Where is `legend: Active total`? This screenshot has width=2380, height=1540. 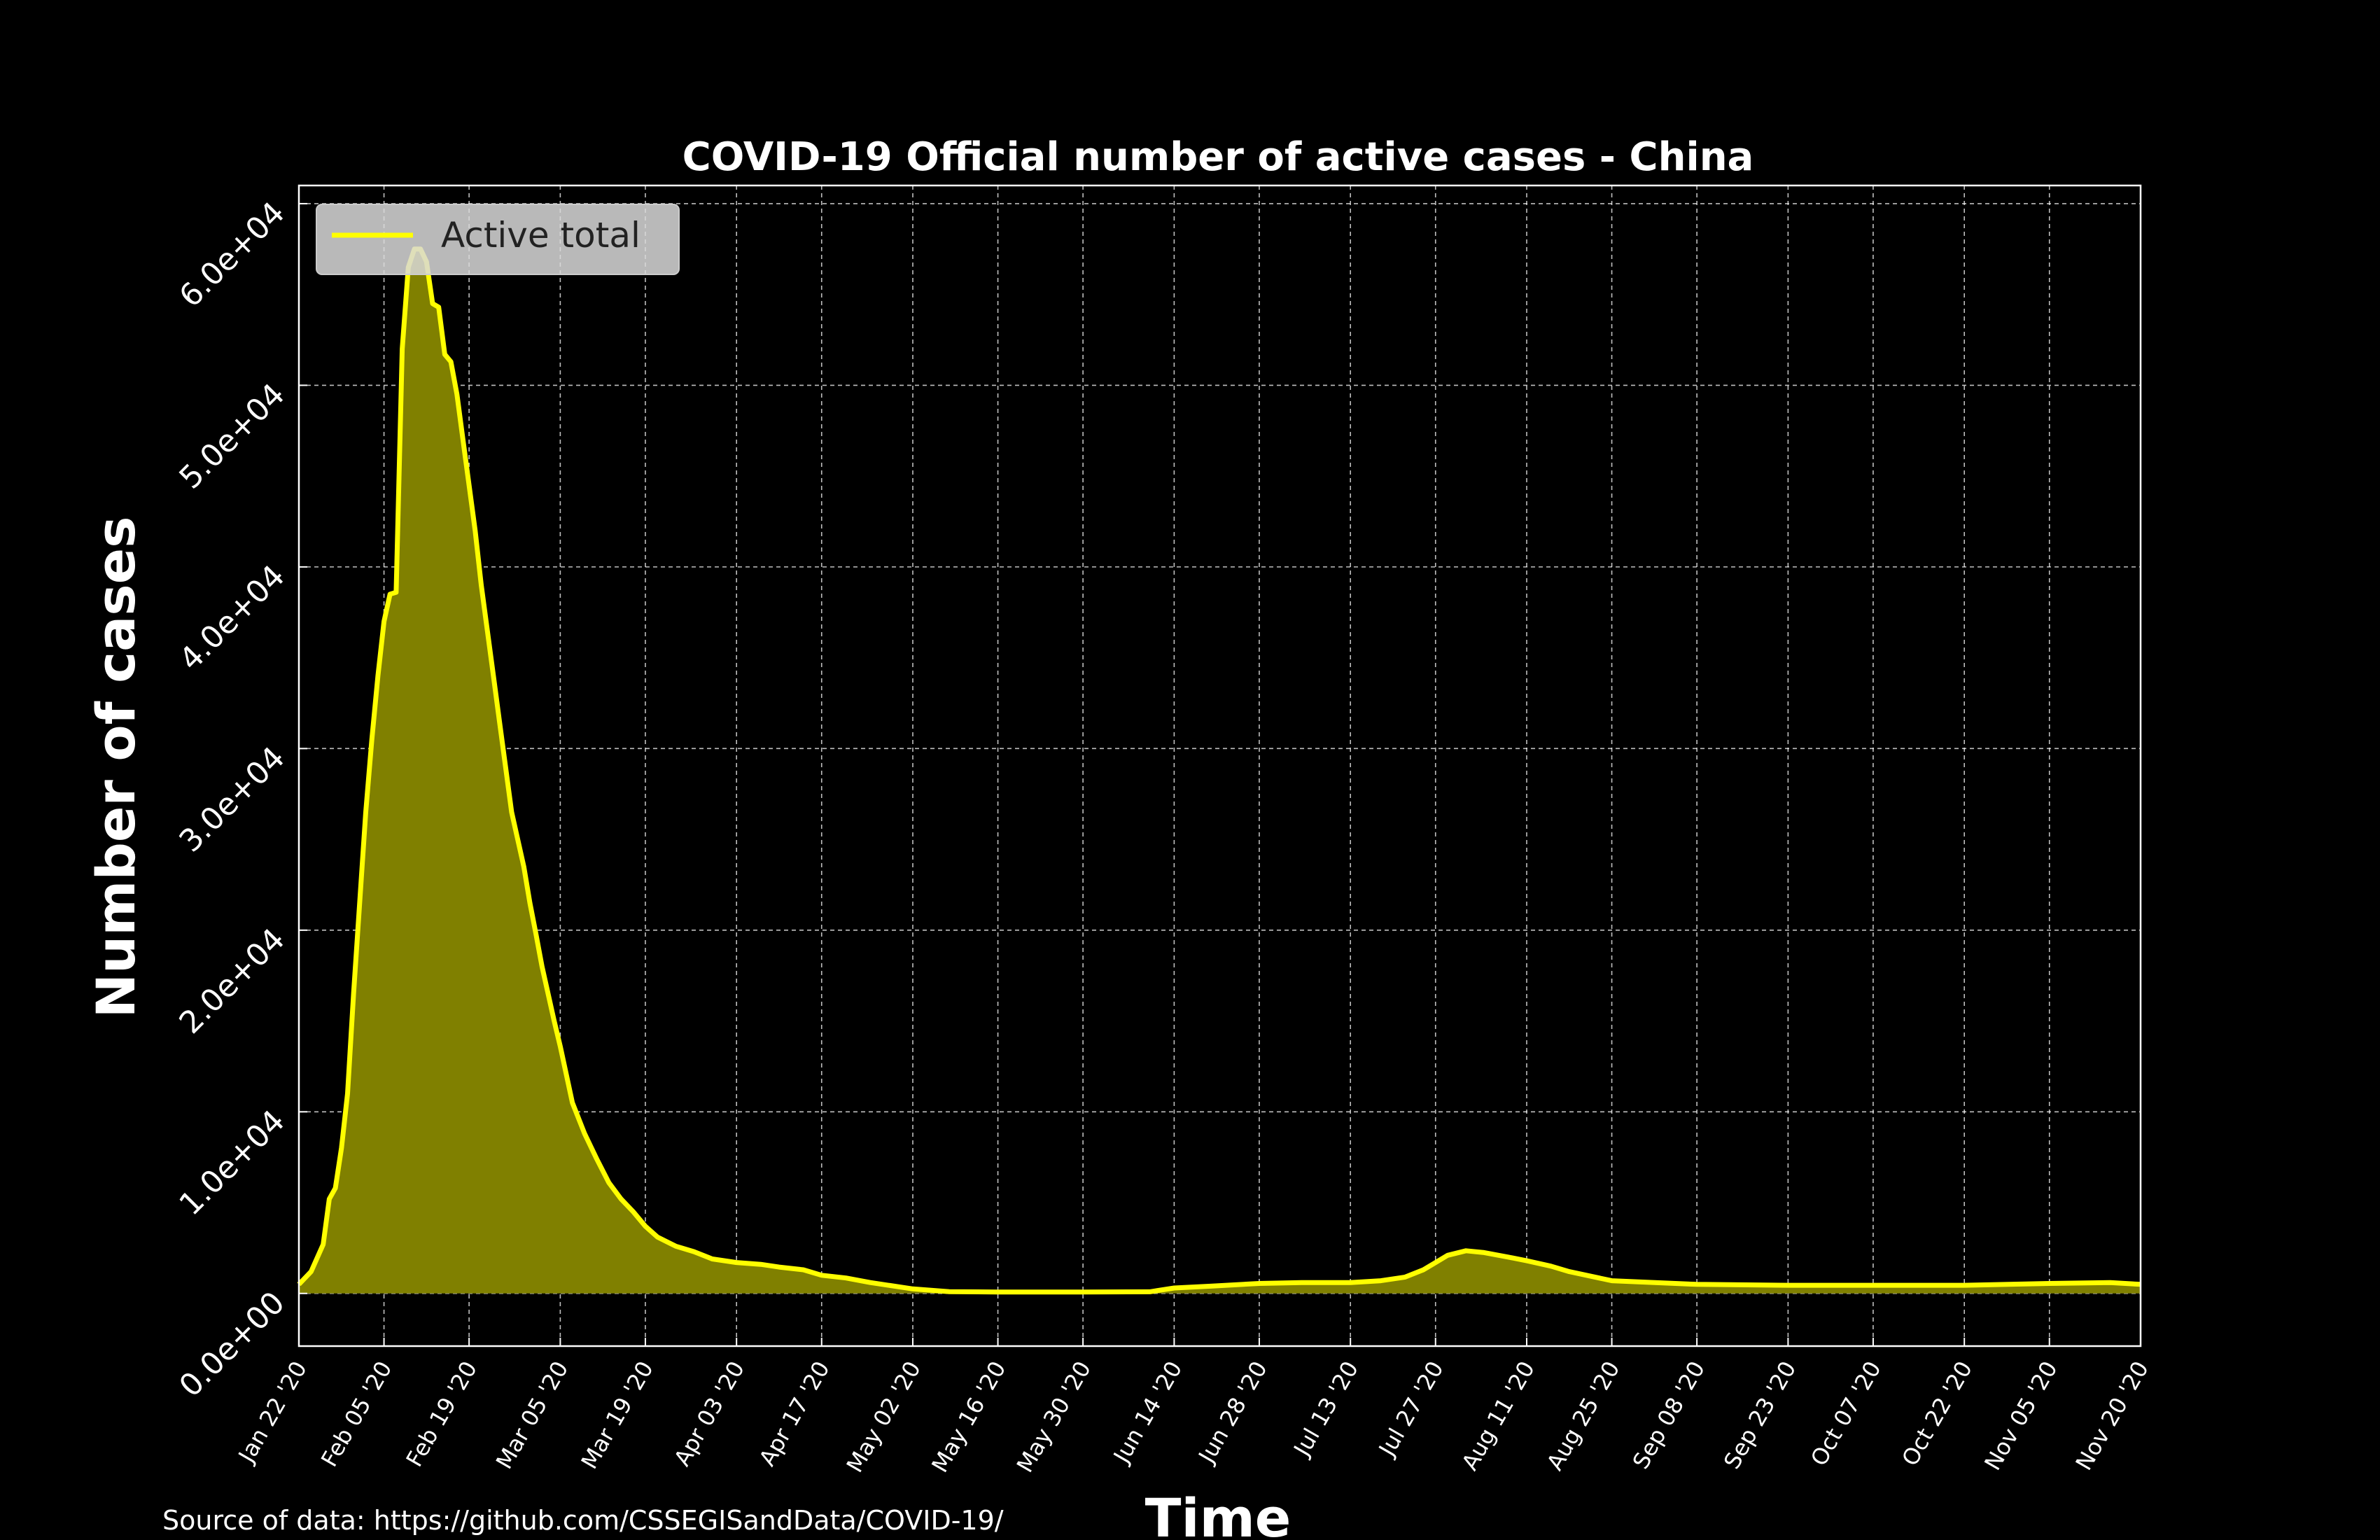
legend: Active total is located at coordinates (498, 239).